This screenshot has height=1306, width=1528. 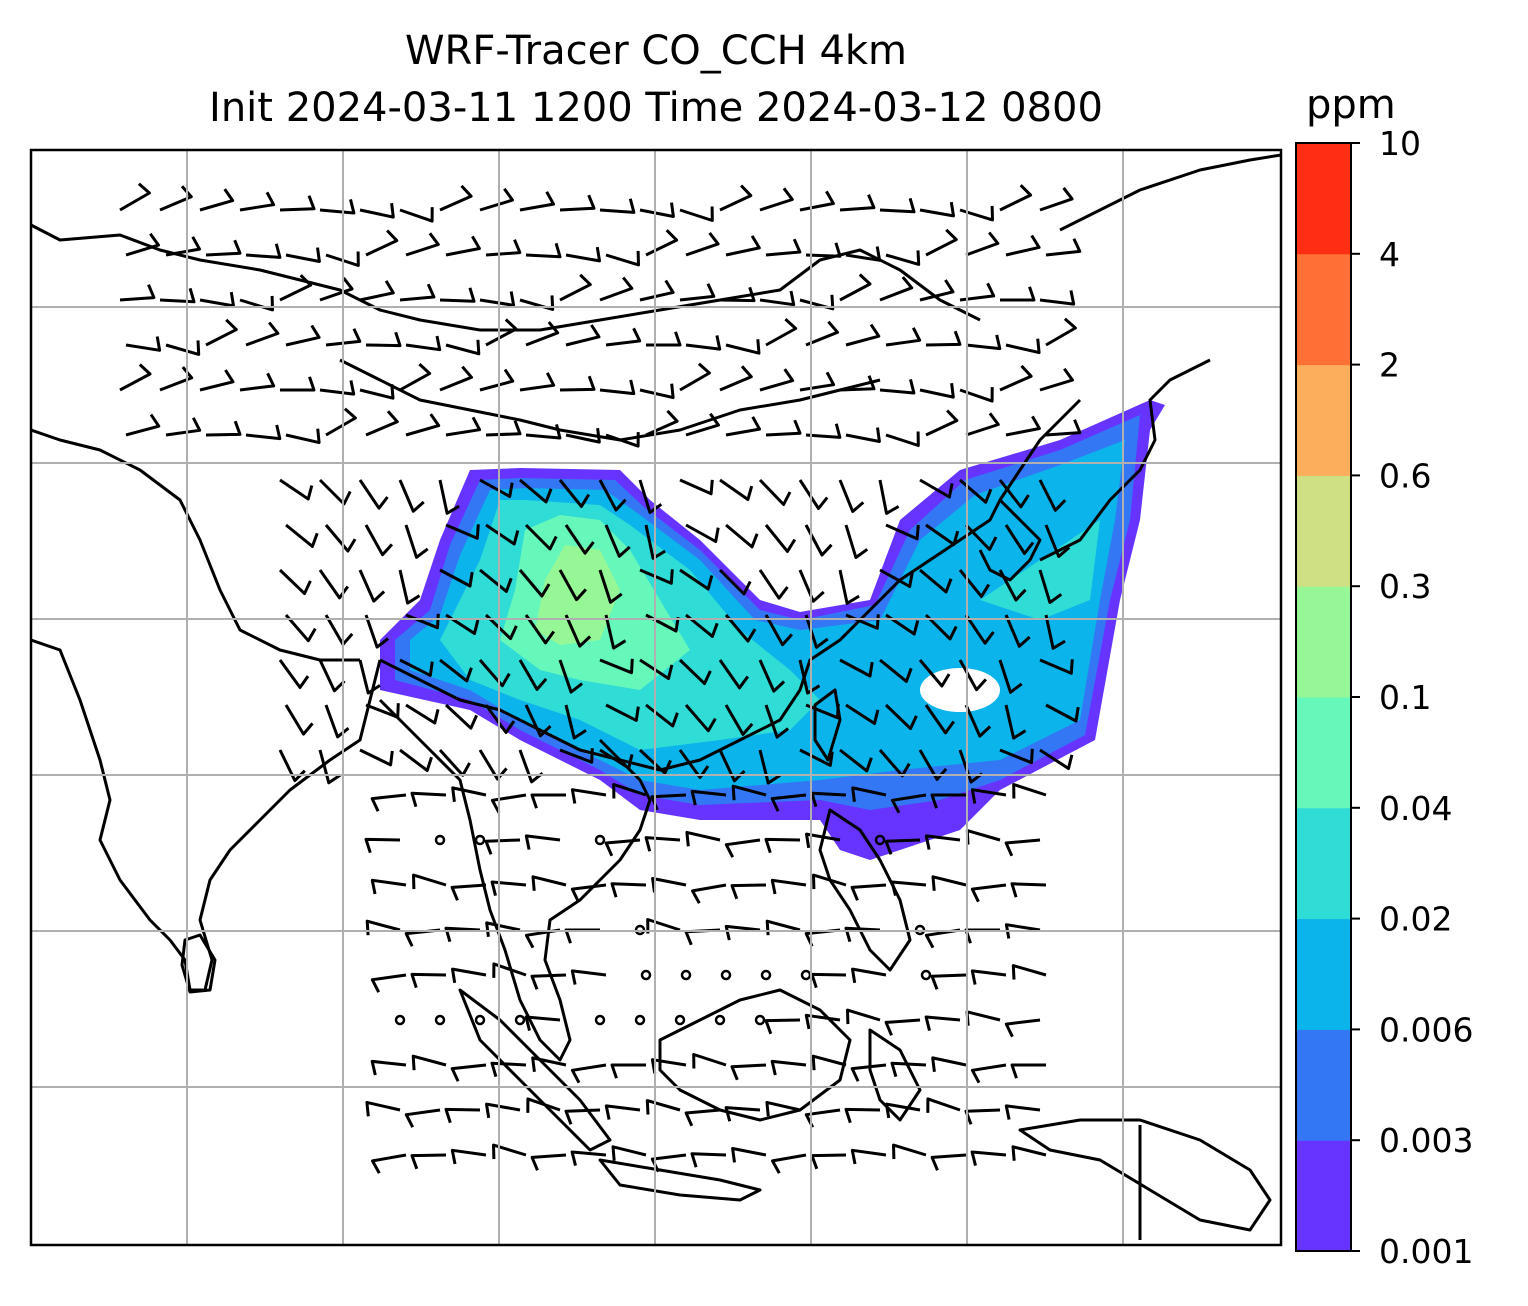 I want to click on colorbar-tick-label: 0.001, so click(x=1426, y=1251).